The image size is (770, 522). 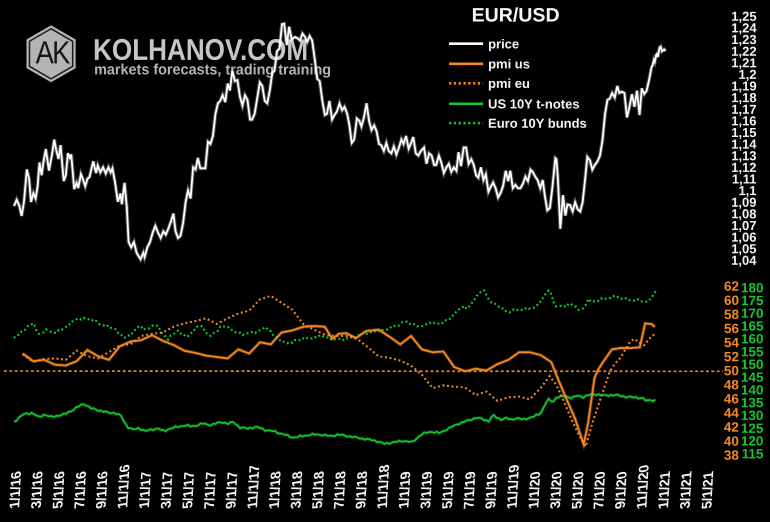 I want to click on svg-text: 150, so click(x=752, y=364).